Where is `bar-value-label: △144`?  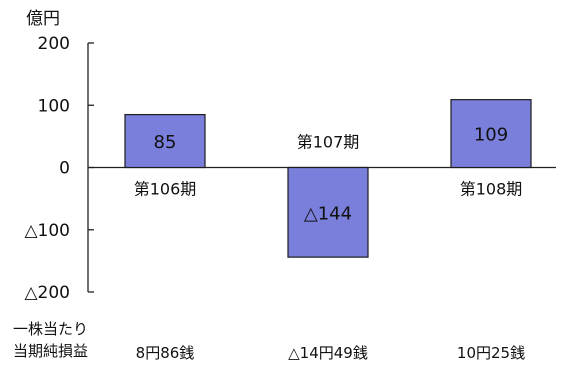 bar-value-label: △144 is located at coordinates (328, 213).